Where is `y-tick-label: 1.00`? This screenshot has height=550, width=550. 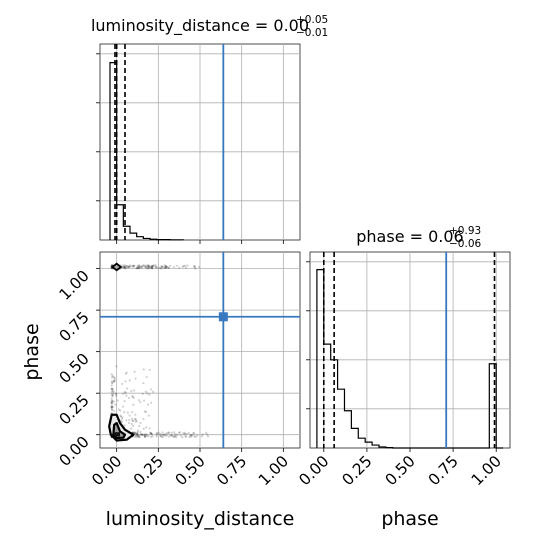
y-tick-label: 1.00 is located at coordinates (74, 285).